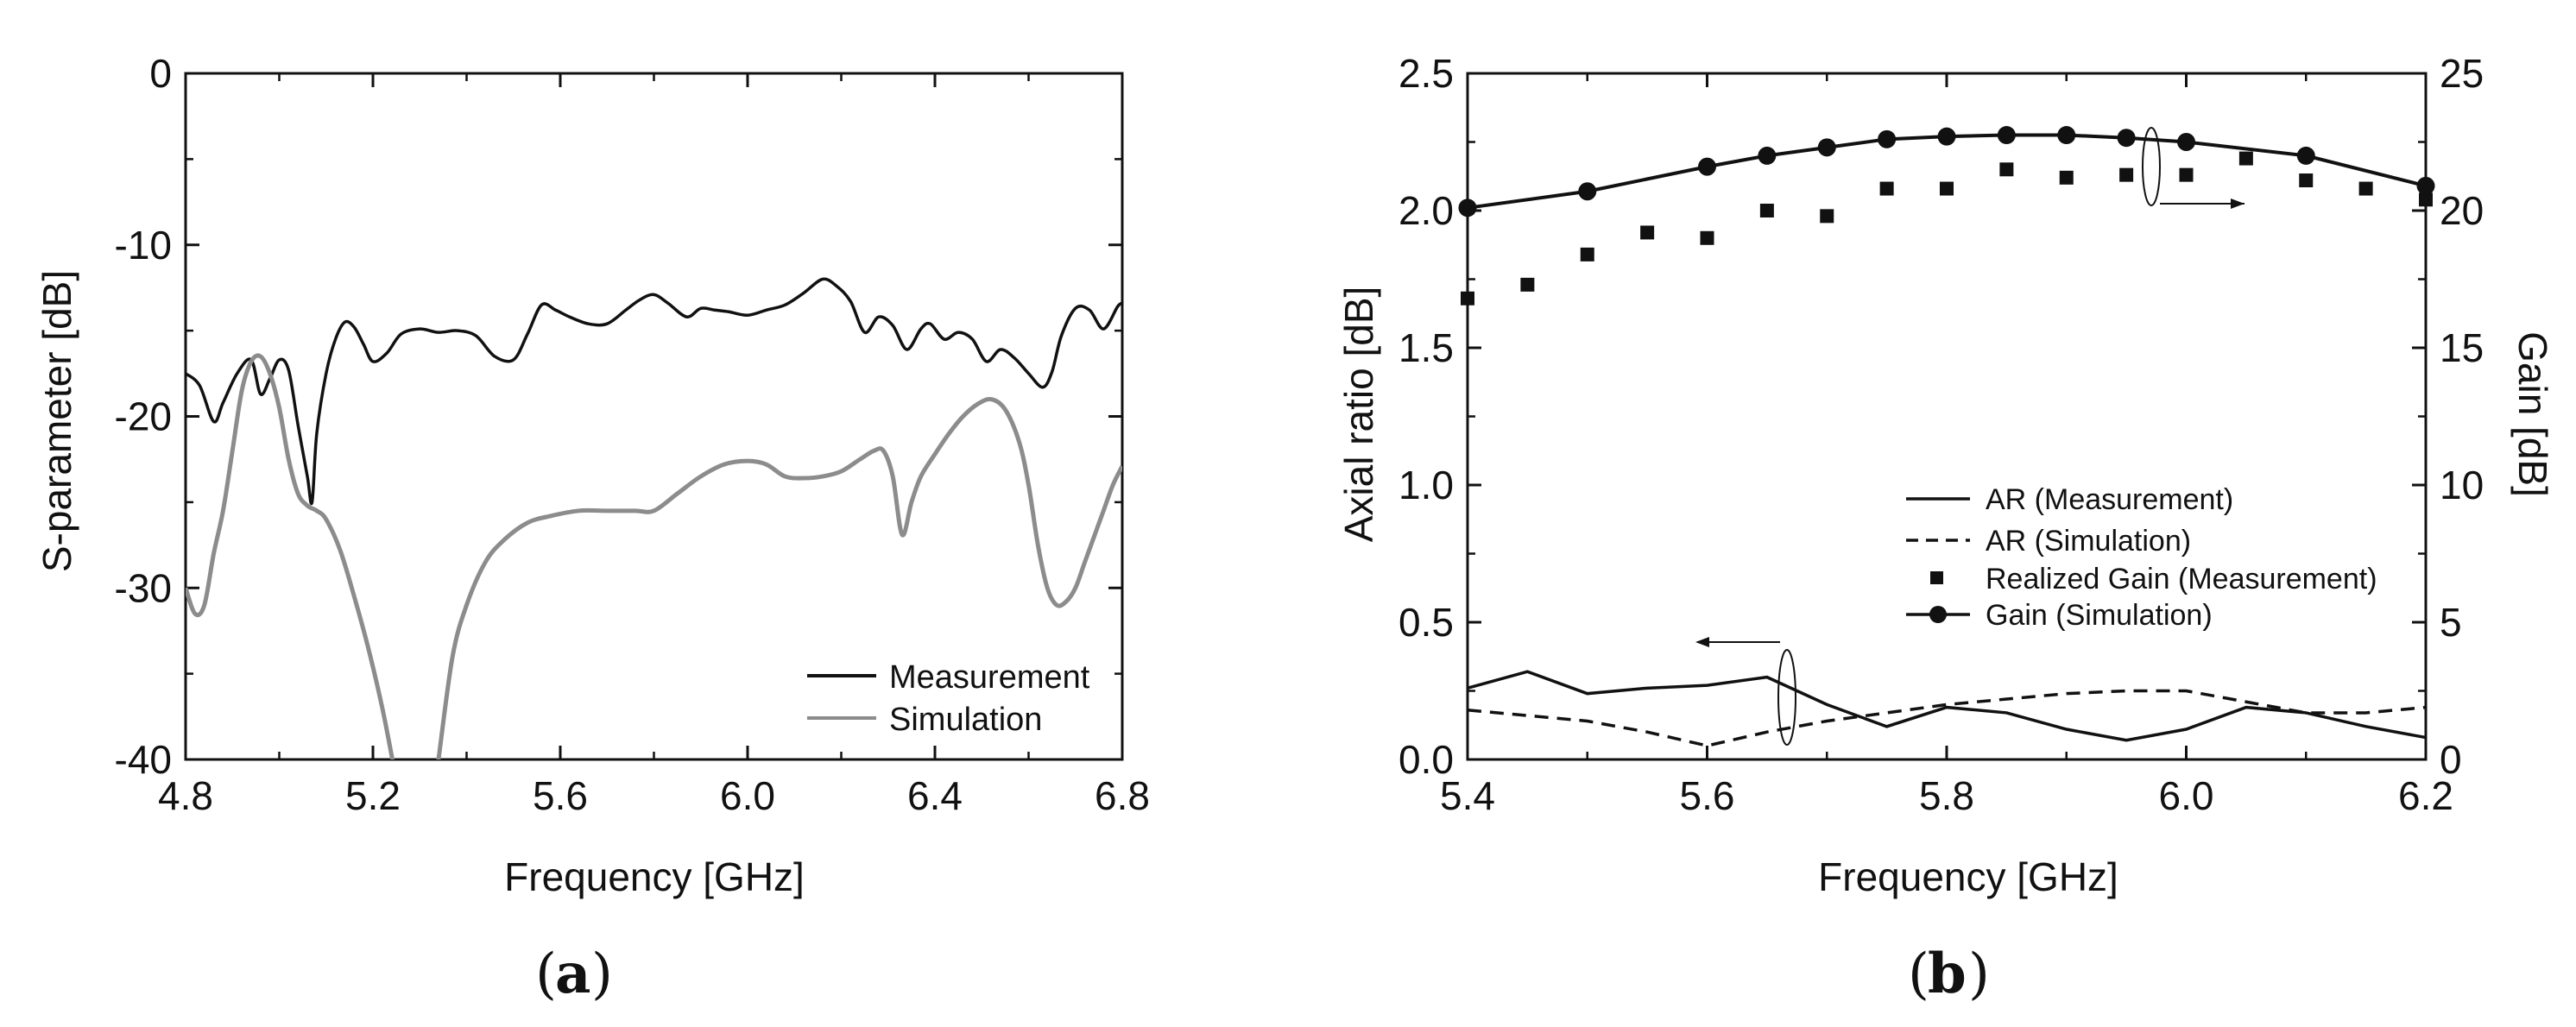 This screenshot has height=1027, width=2576. I want to click on chart-a-legend: Measurement Simulation, so click(948, 699).